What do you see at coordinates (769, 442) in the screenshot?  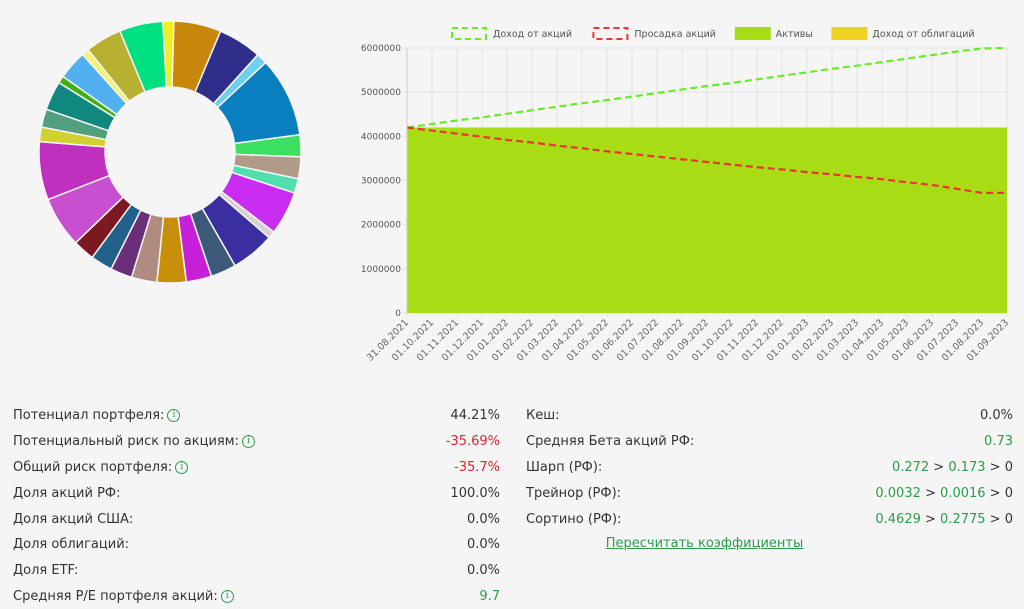 I see `stat-row: Средняя Бета акций РФ: 0.73` at bounding box center [769, 442].